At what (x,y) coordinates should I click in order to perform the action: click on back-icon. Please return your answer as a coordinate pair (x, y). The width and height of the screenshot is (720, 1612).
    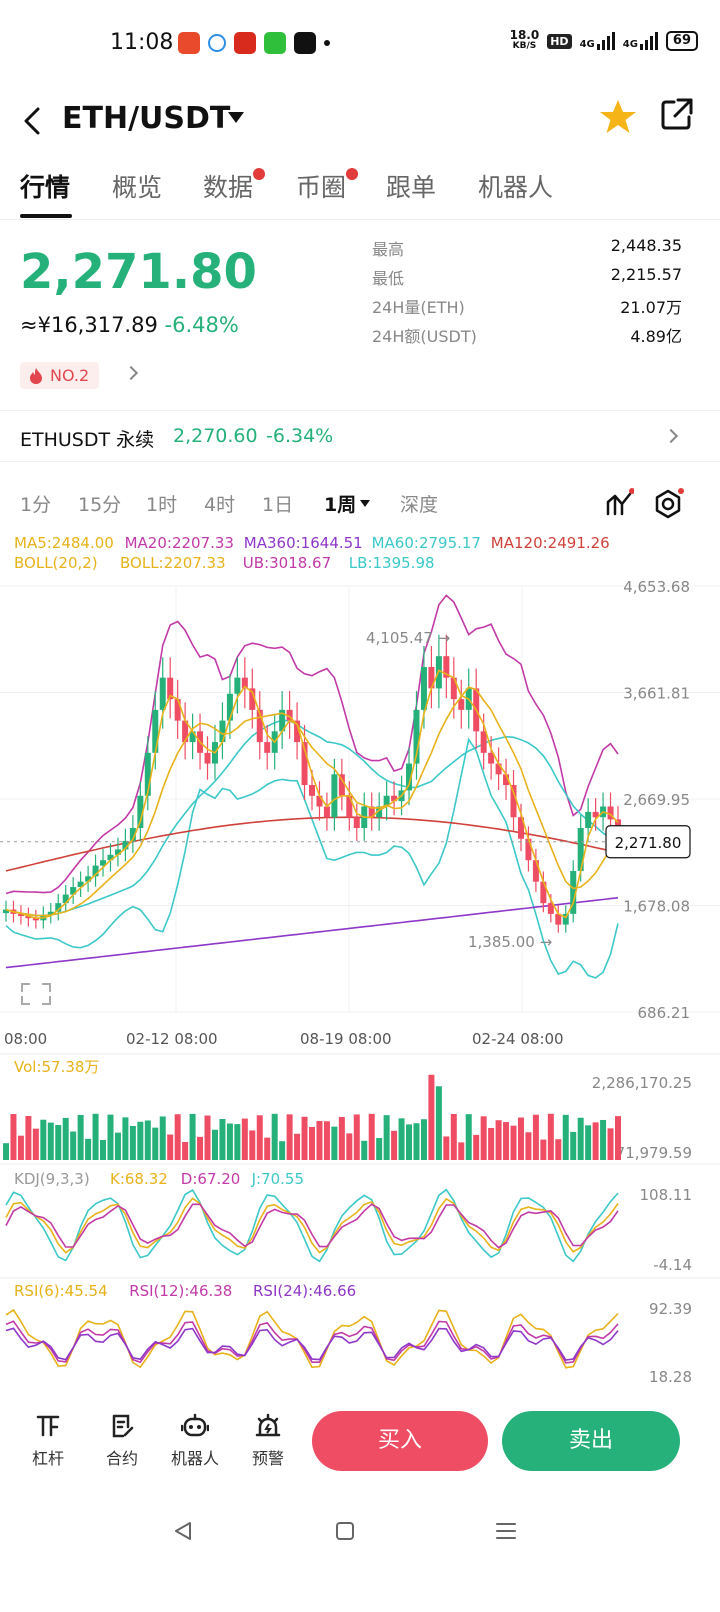
    Looking at the image, I should click on (33, 121).